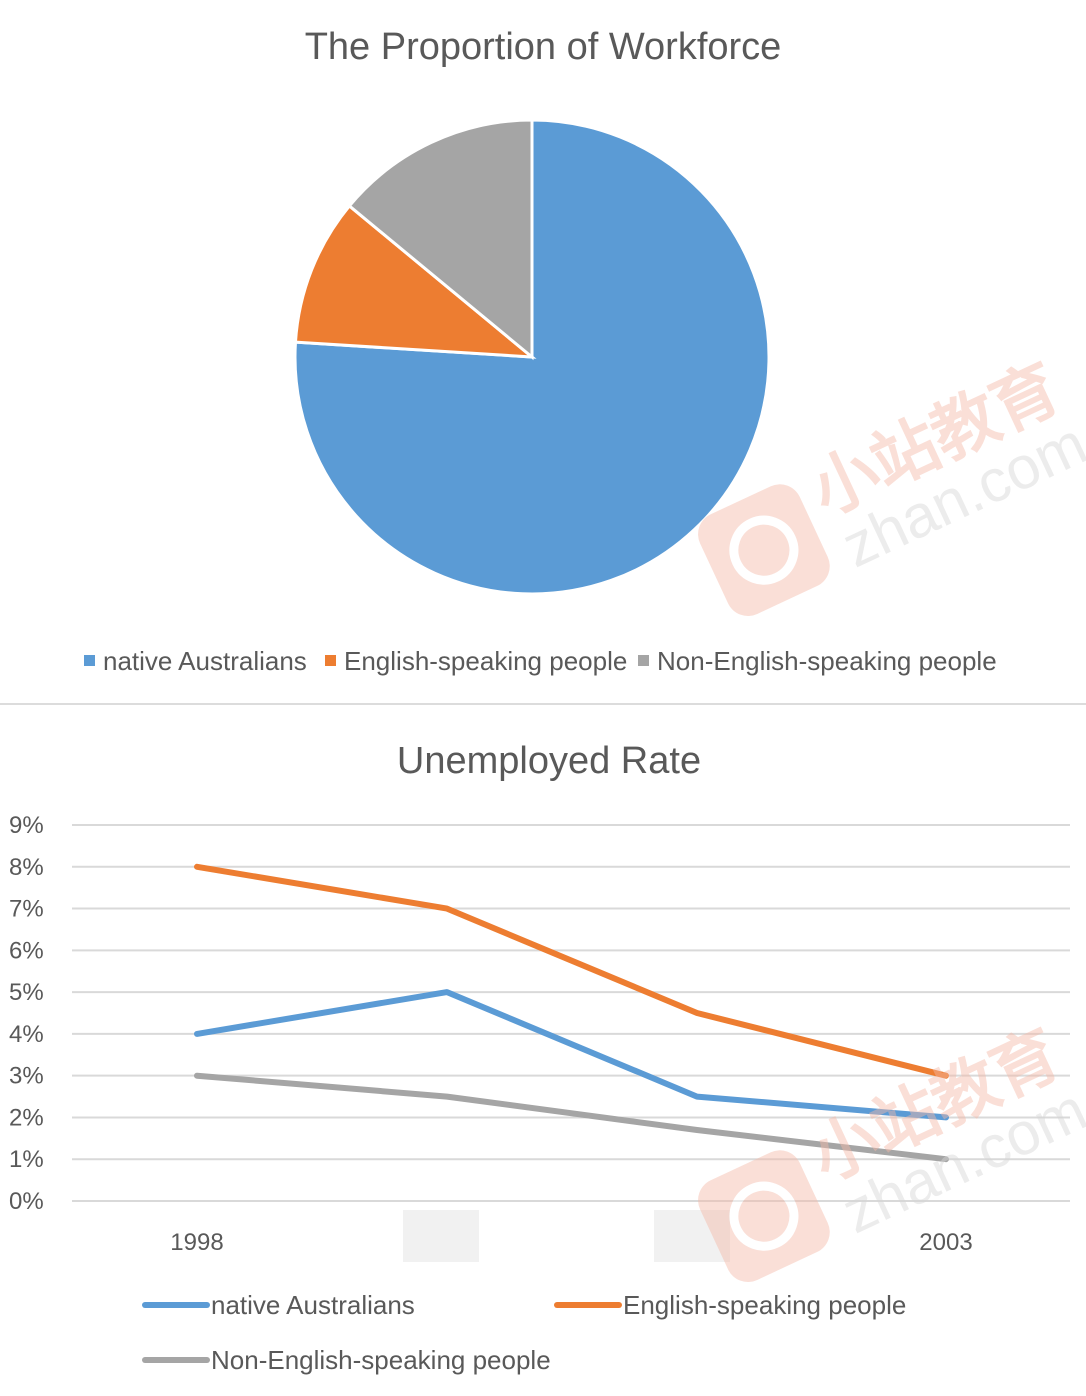 This screenshot has width=1086, height=1396. I want to click on line-legend-label-1: native Australians, so click(313, 1305).